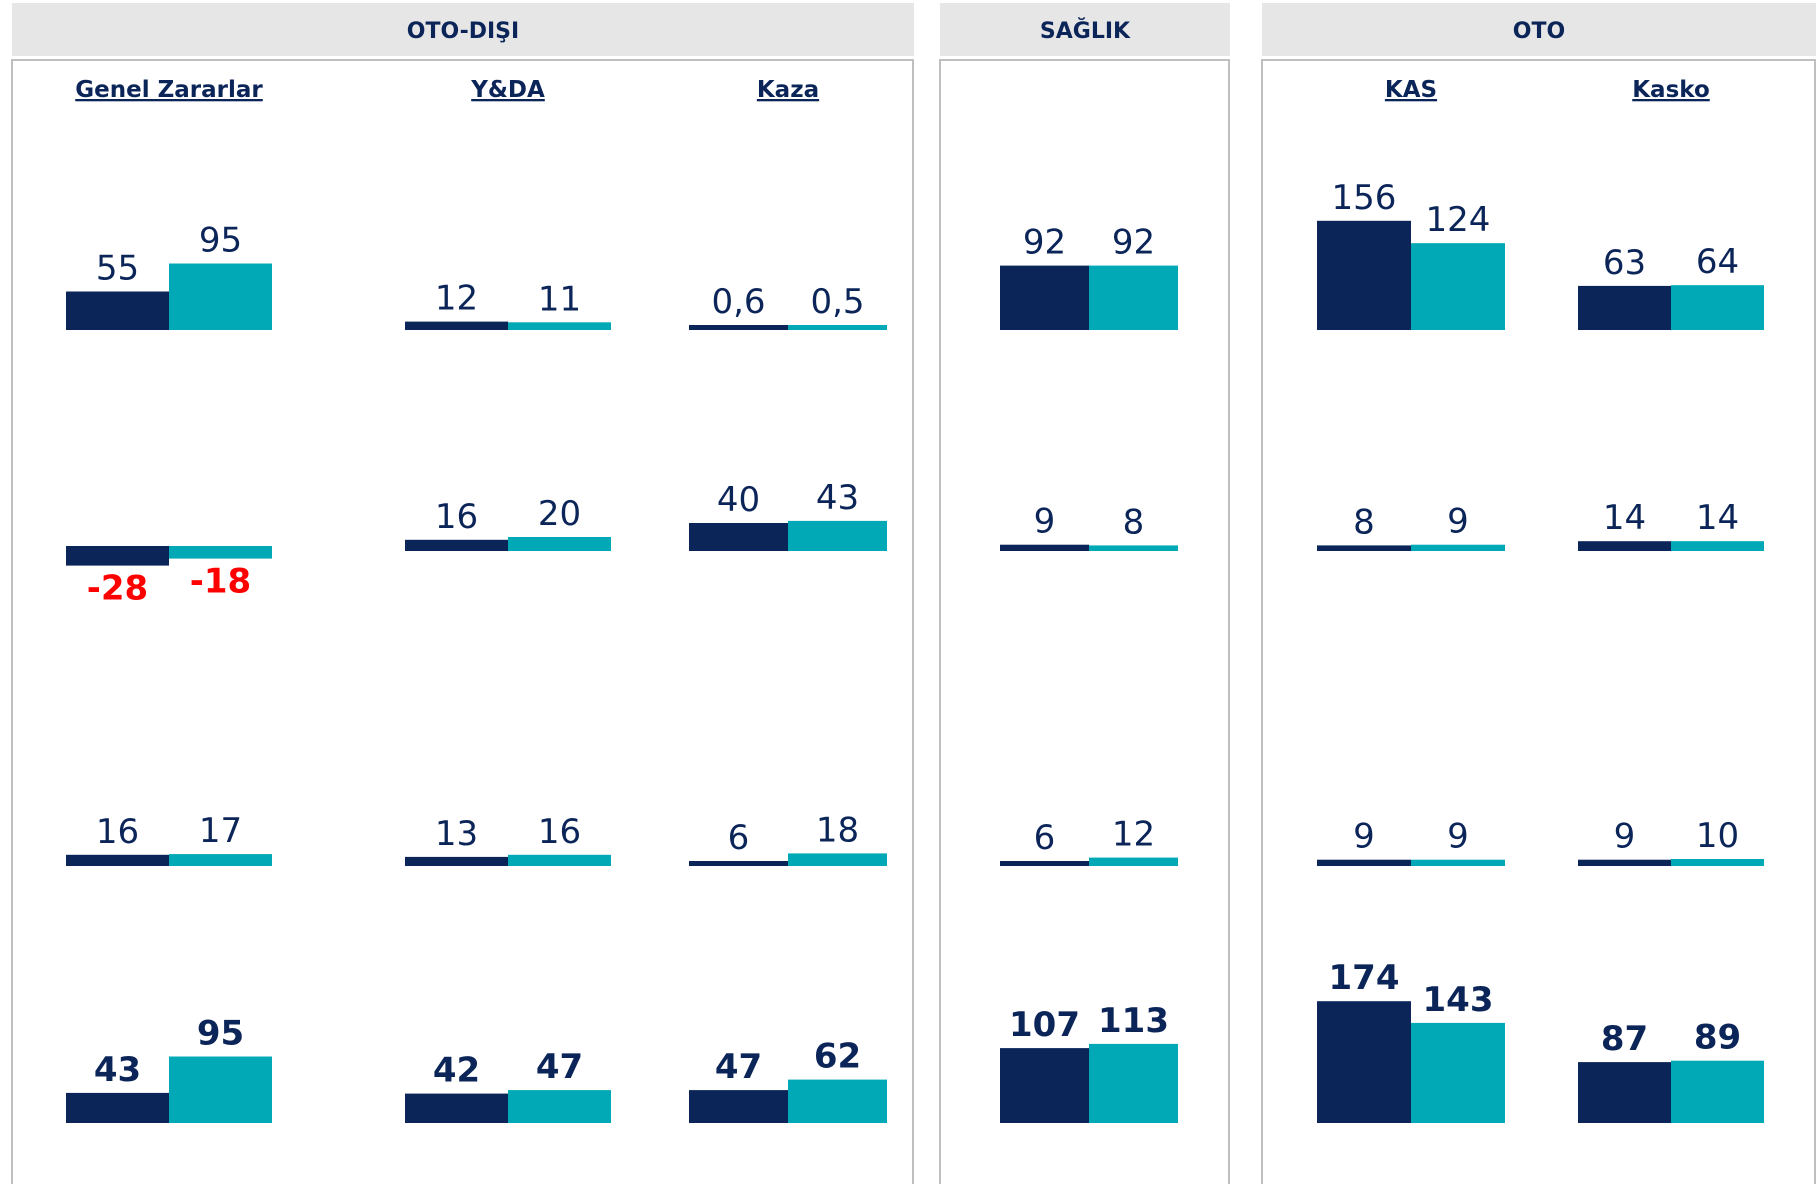 This screenshot has width=1816, height=1184. I want to click on value-label: -18, so click(220, 582).